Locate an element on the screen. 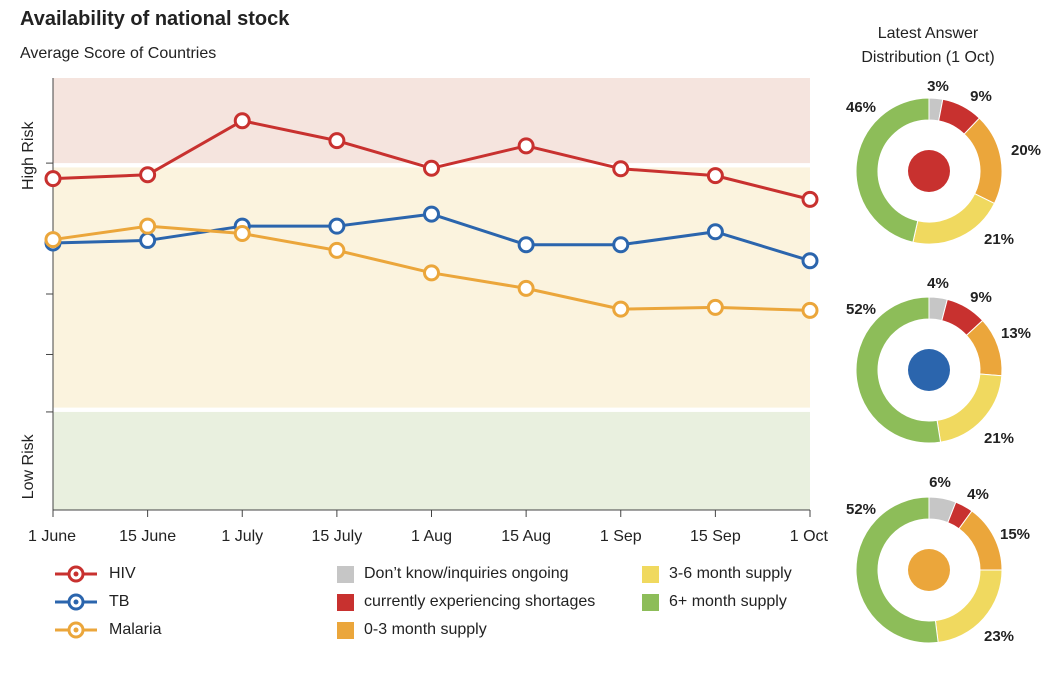 This screenshot has height=676, width=1058. status-legend-item: 6+ month supply is located at coordinates (714, 602).